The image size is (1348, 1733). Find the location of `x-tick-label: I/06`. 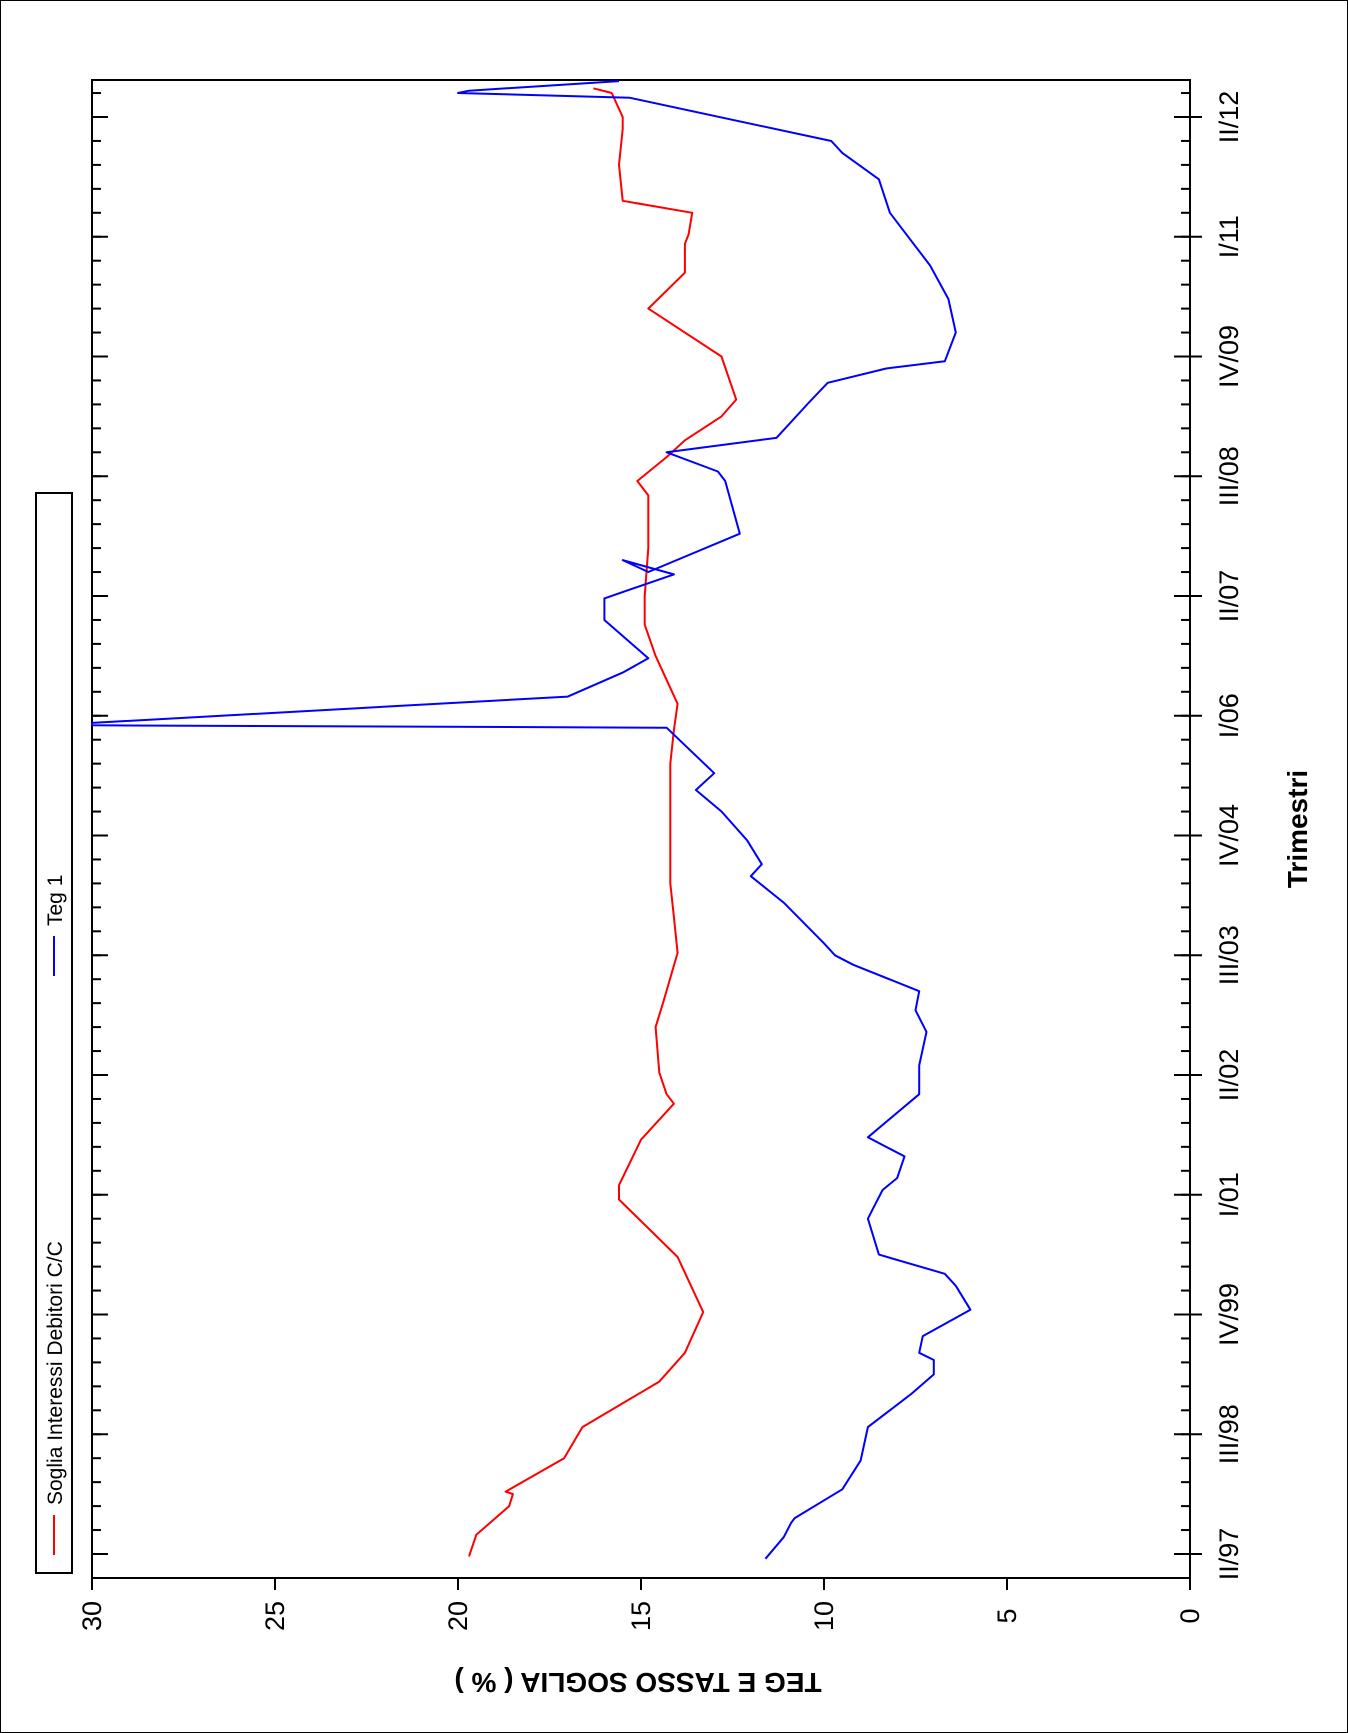

x-tick-label: I/06 is located at coordinates (1229, 715).